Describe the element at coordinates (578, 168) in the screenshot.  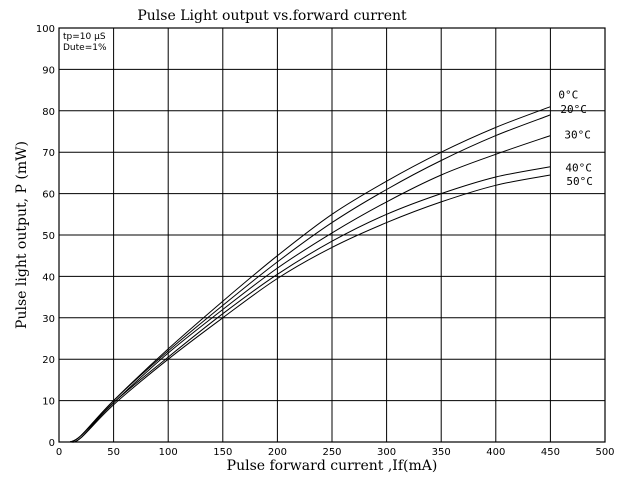
I see `series-label-3: 40°C` at that location.